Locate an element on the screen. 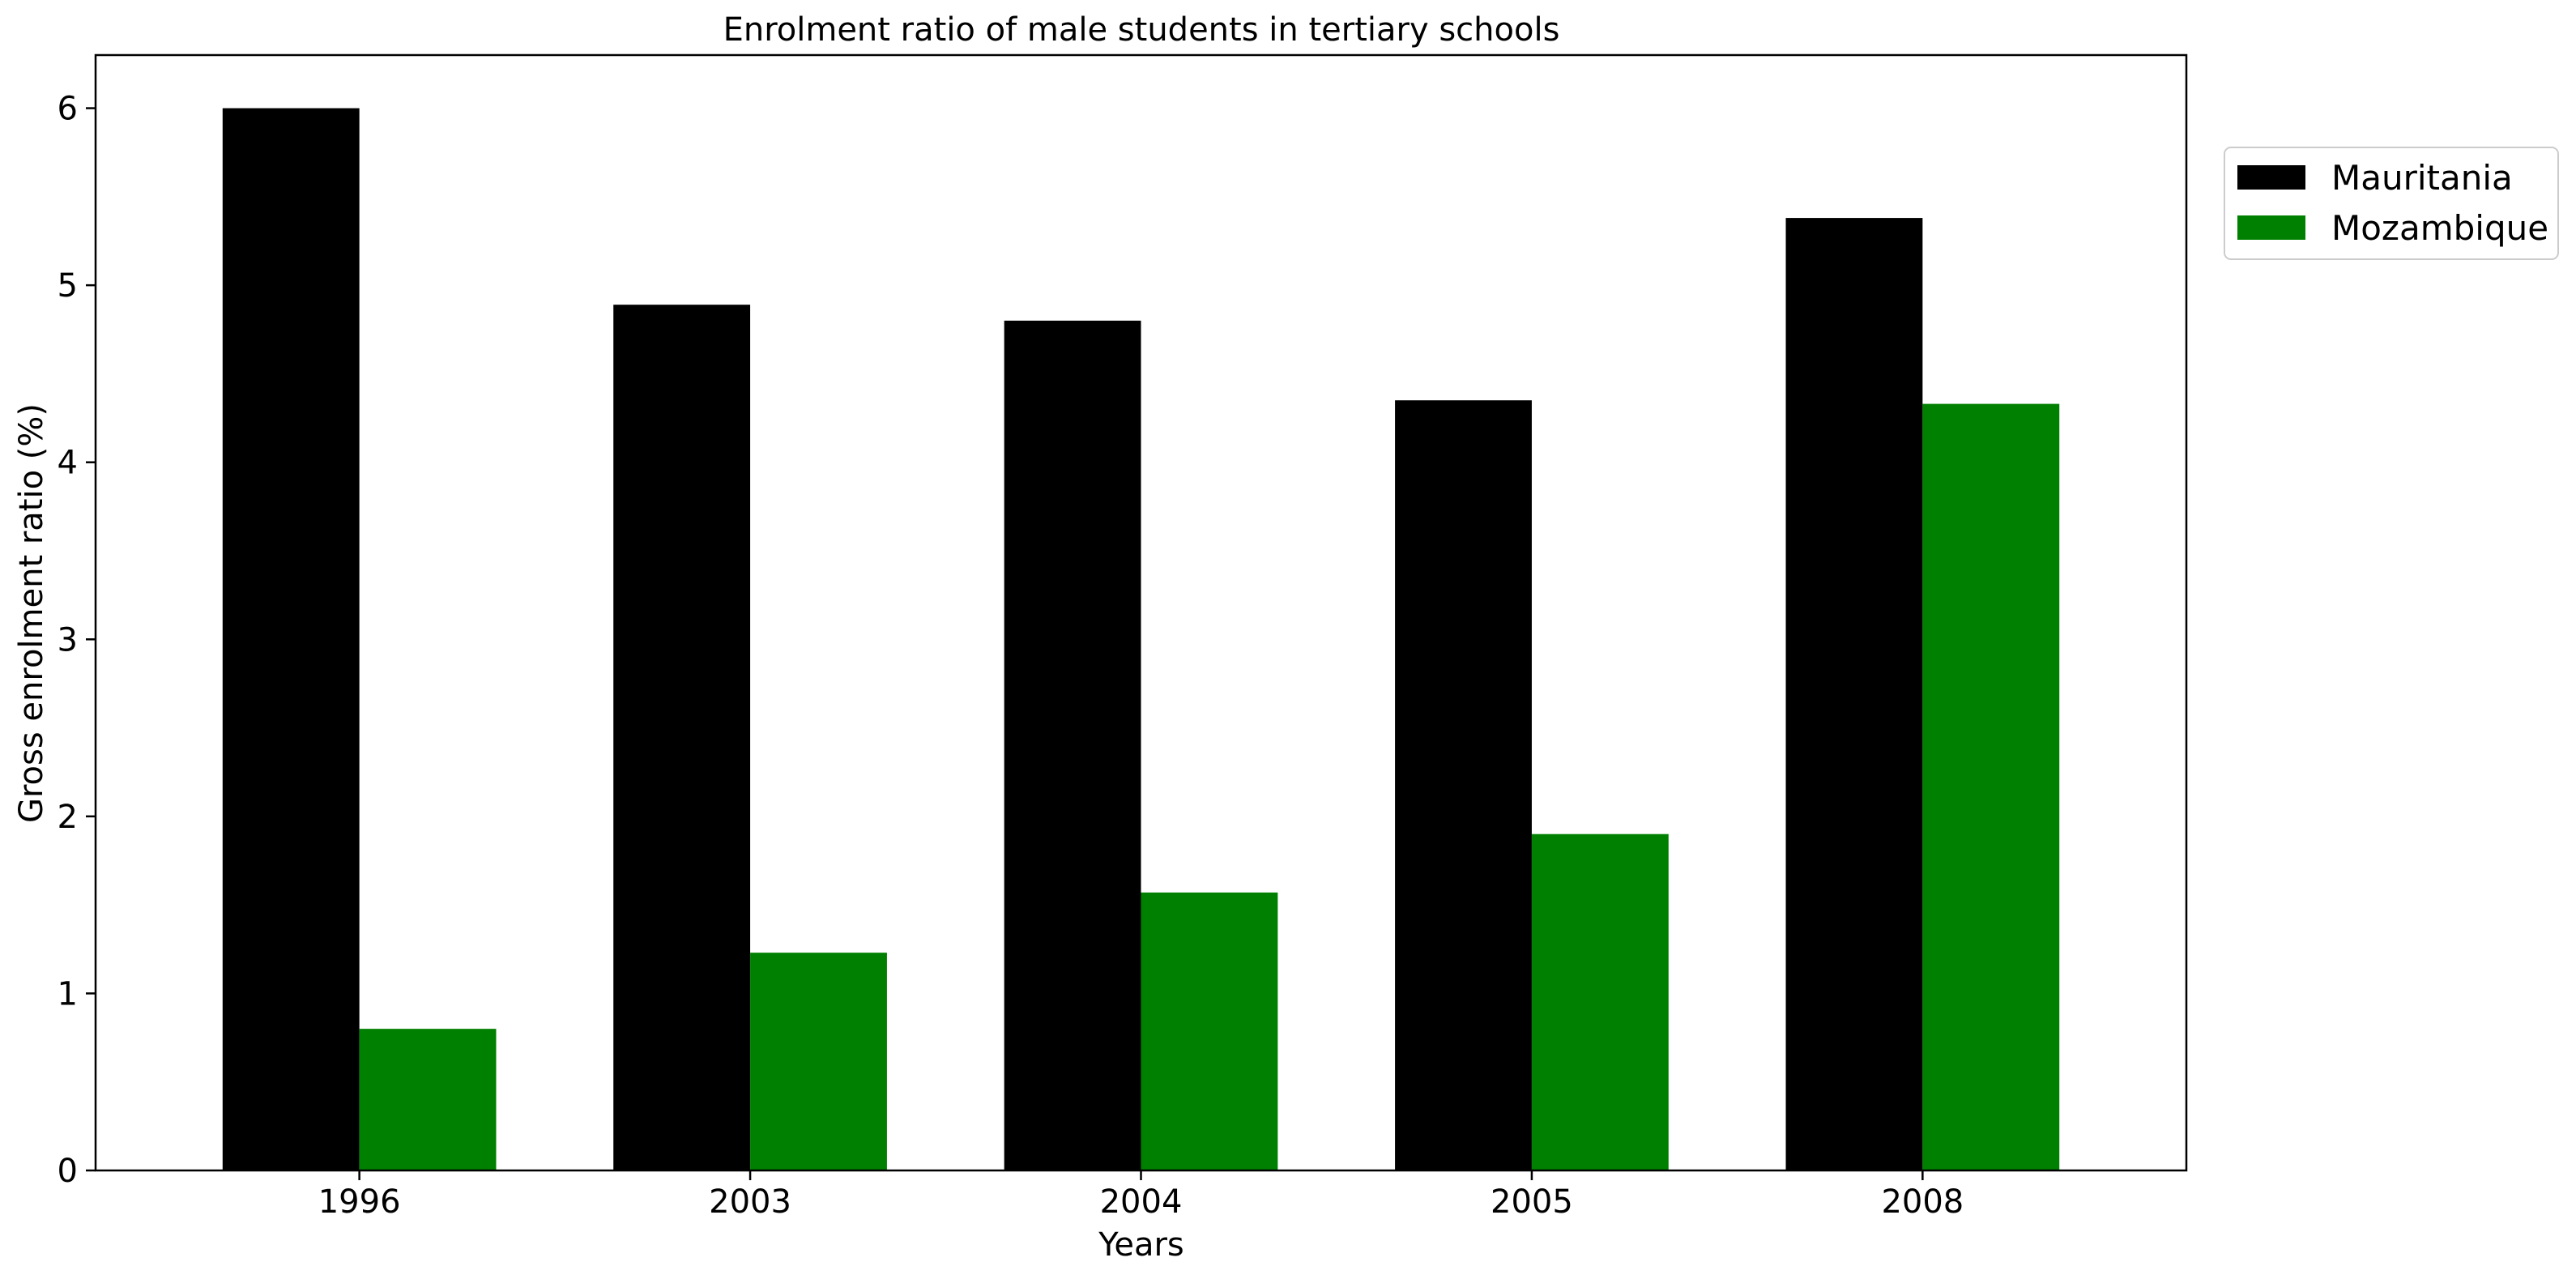 The image size is (2576, 1279). y-axis: 0 1 2 3 4 5 6 is located at coordinates (77, 640).